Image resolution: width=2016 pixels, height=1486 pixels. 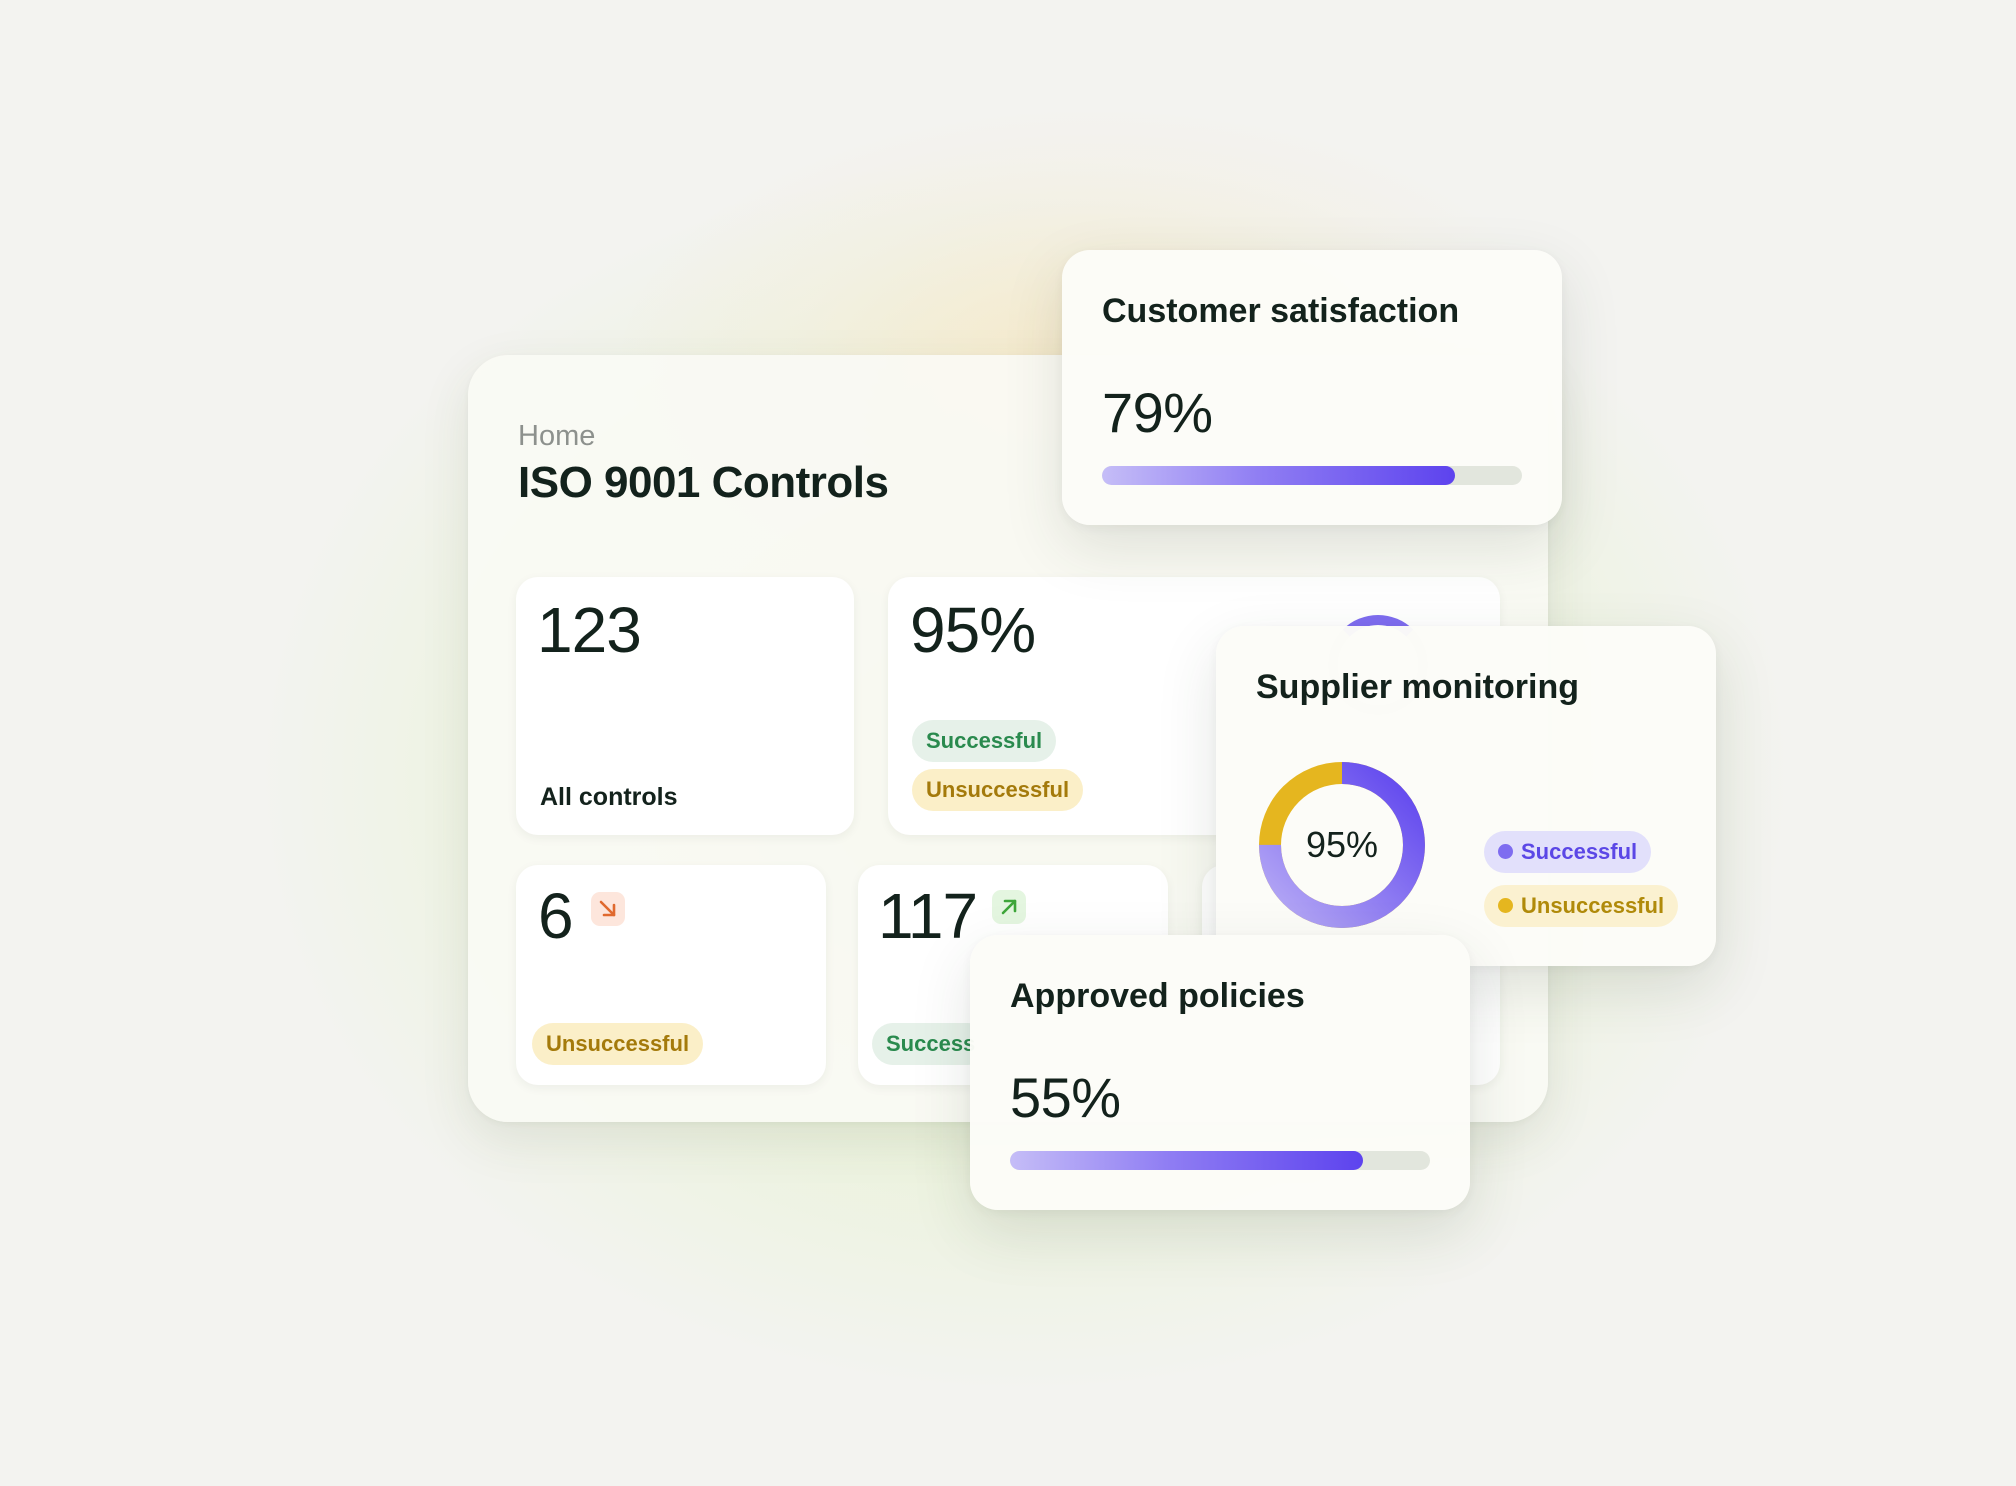 I want to click on approved-policies-card: Approved policies 55%, so click(x=1220, y=1072).